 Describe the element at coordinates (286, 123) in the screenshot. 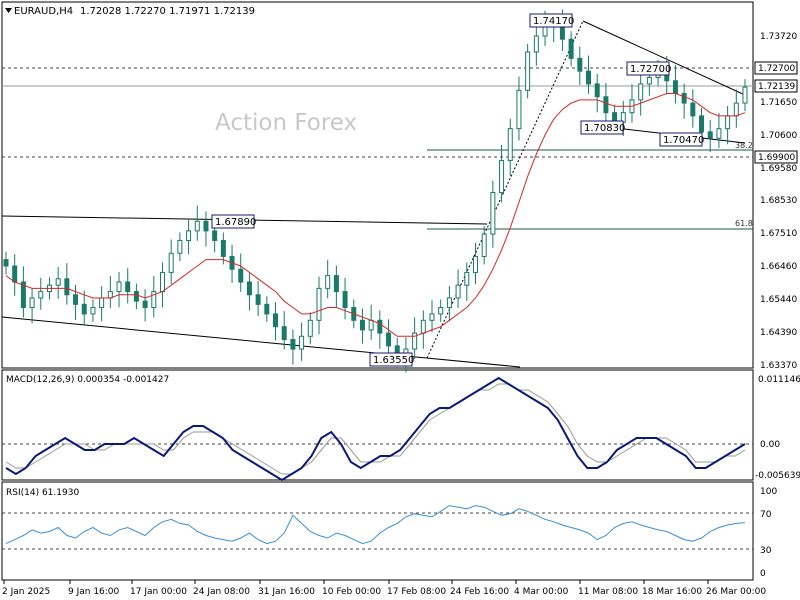

I see `watermark: Action Forex` at that location.